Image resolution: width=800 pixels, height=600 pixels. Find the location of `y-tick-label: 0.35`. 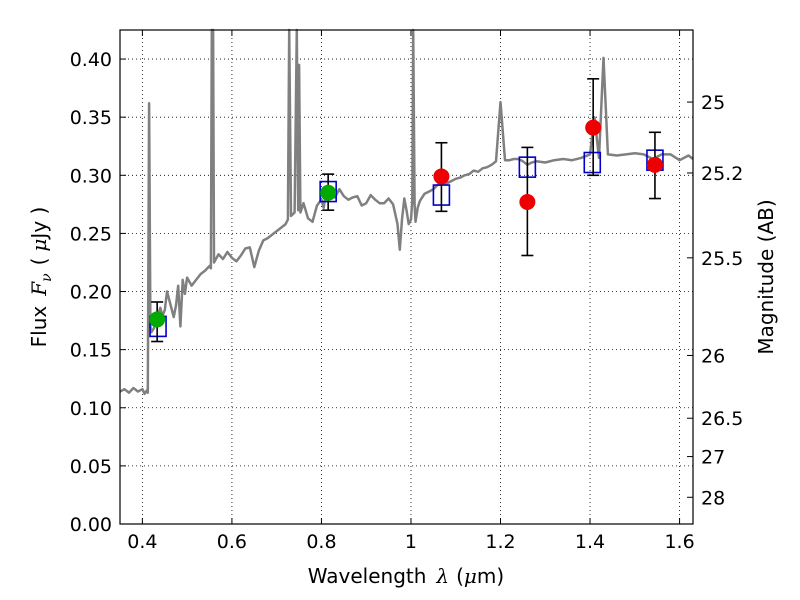

y-tick-label: 0.35 is located at coordinates (91, 118).